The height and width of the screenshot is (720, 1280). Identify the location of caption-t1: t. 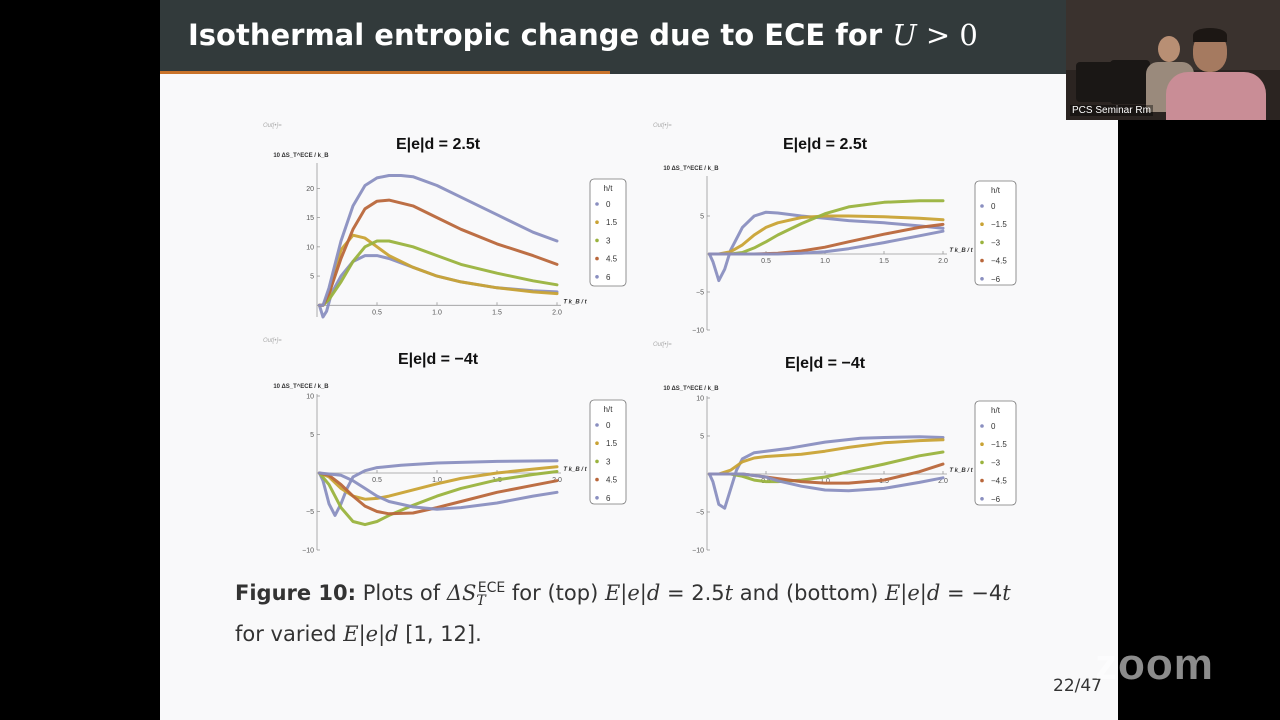
(729, 593).